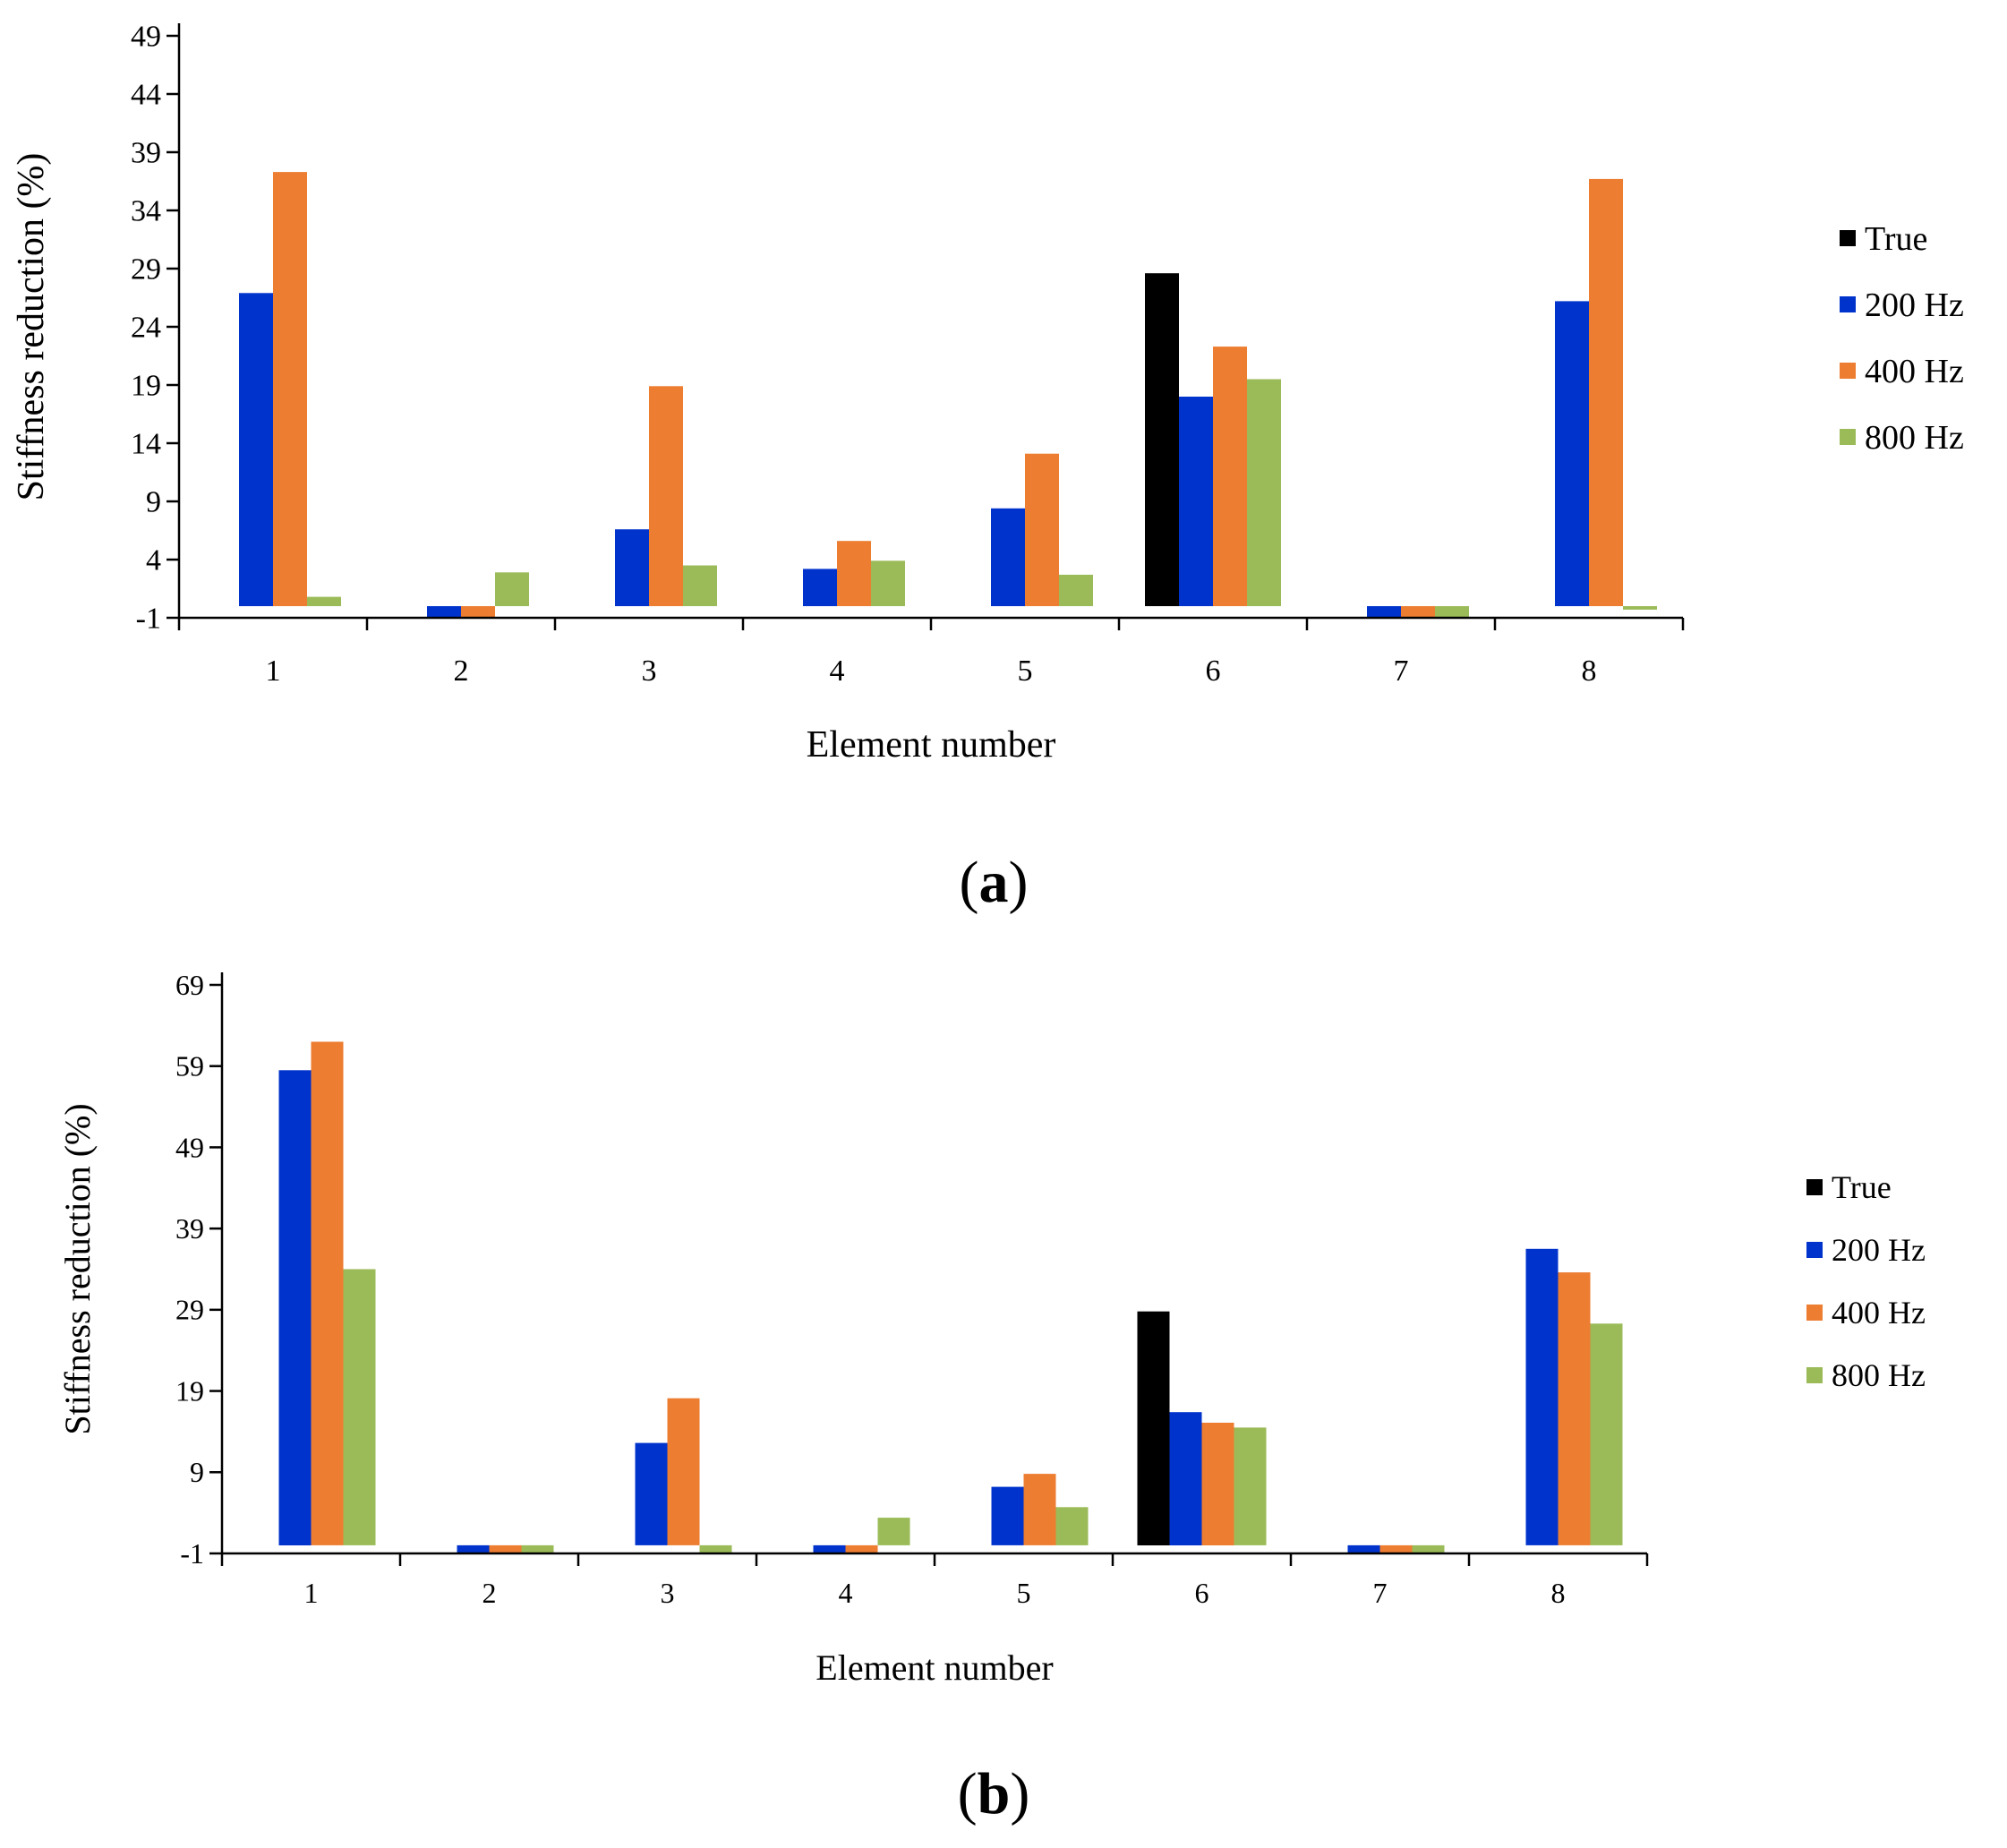 Image resolution: width=2007 pixels, height=1848 pixels. I want to click on chart1-y-tick-label-14: 14, so click(146, 444).